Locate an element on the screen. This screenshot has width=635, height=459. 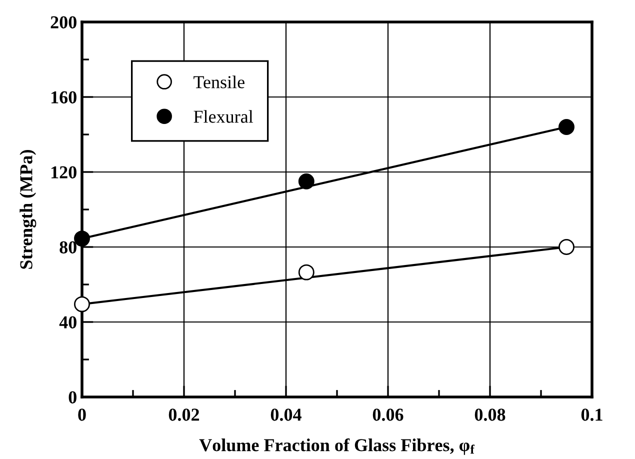
y-tick-label: 160 is located at coordinates (64, 97).